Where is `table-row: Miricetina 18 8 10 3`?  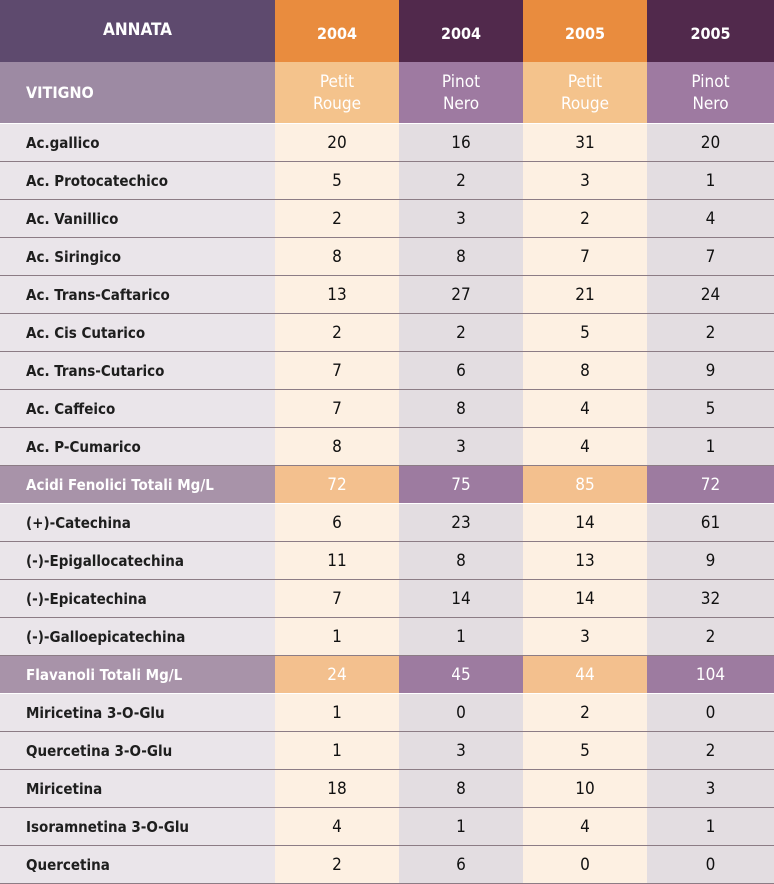
table-row: Miricetina 18 8 10 3 is located at coordinates (387, 789).